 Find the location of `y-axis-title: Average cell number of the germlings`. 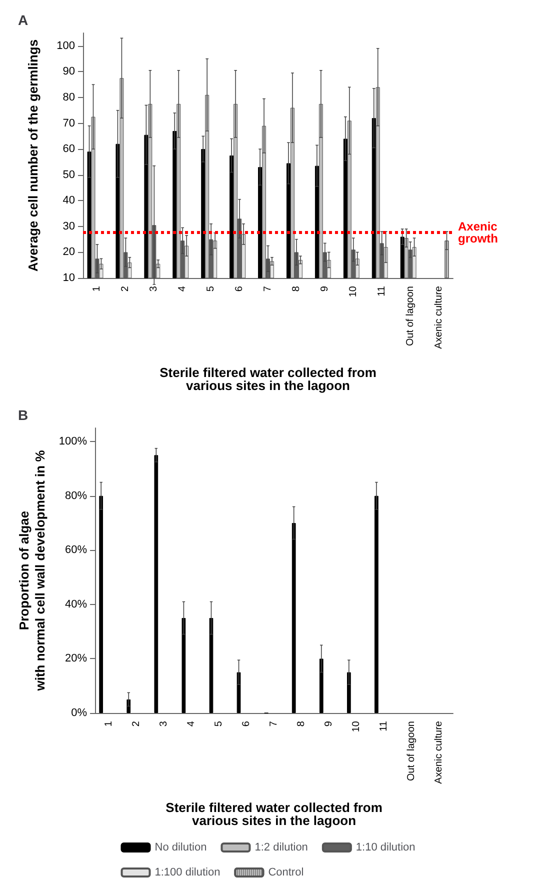

y-axis-title: Average cell number of the germlings is located at coordinates (33, 155).